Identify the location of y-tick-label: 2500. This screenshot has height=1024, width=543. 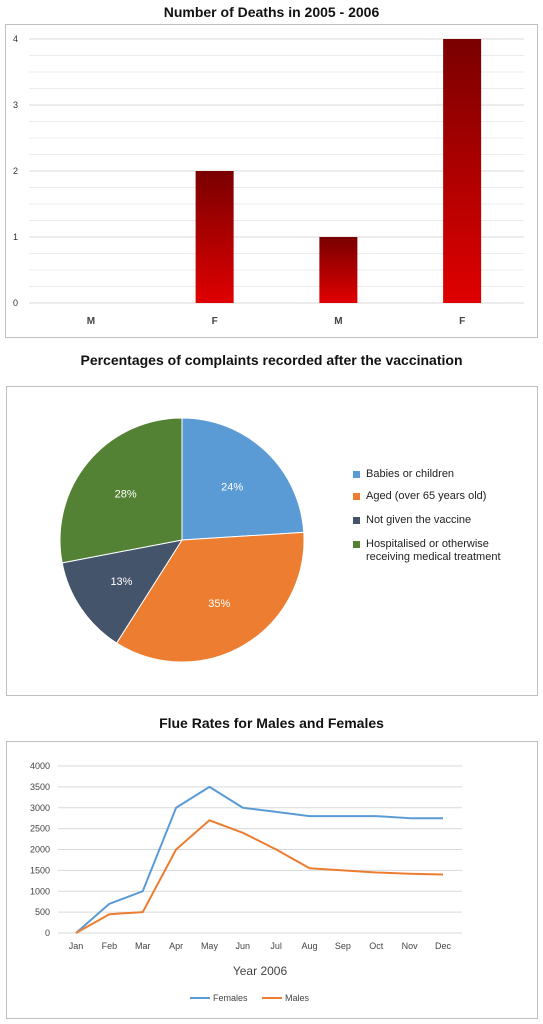
(40, 829).